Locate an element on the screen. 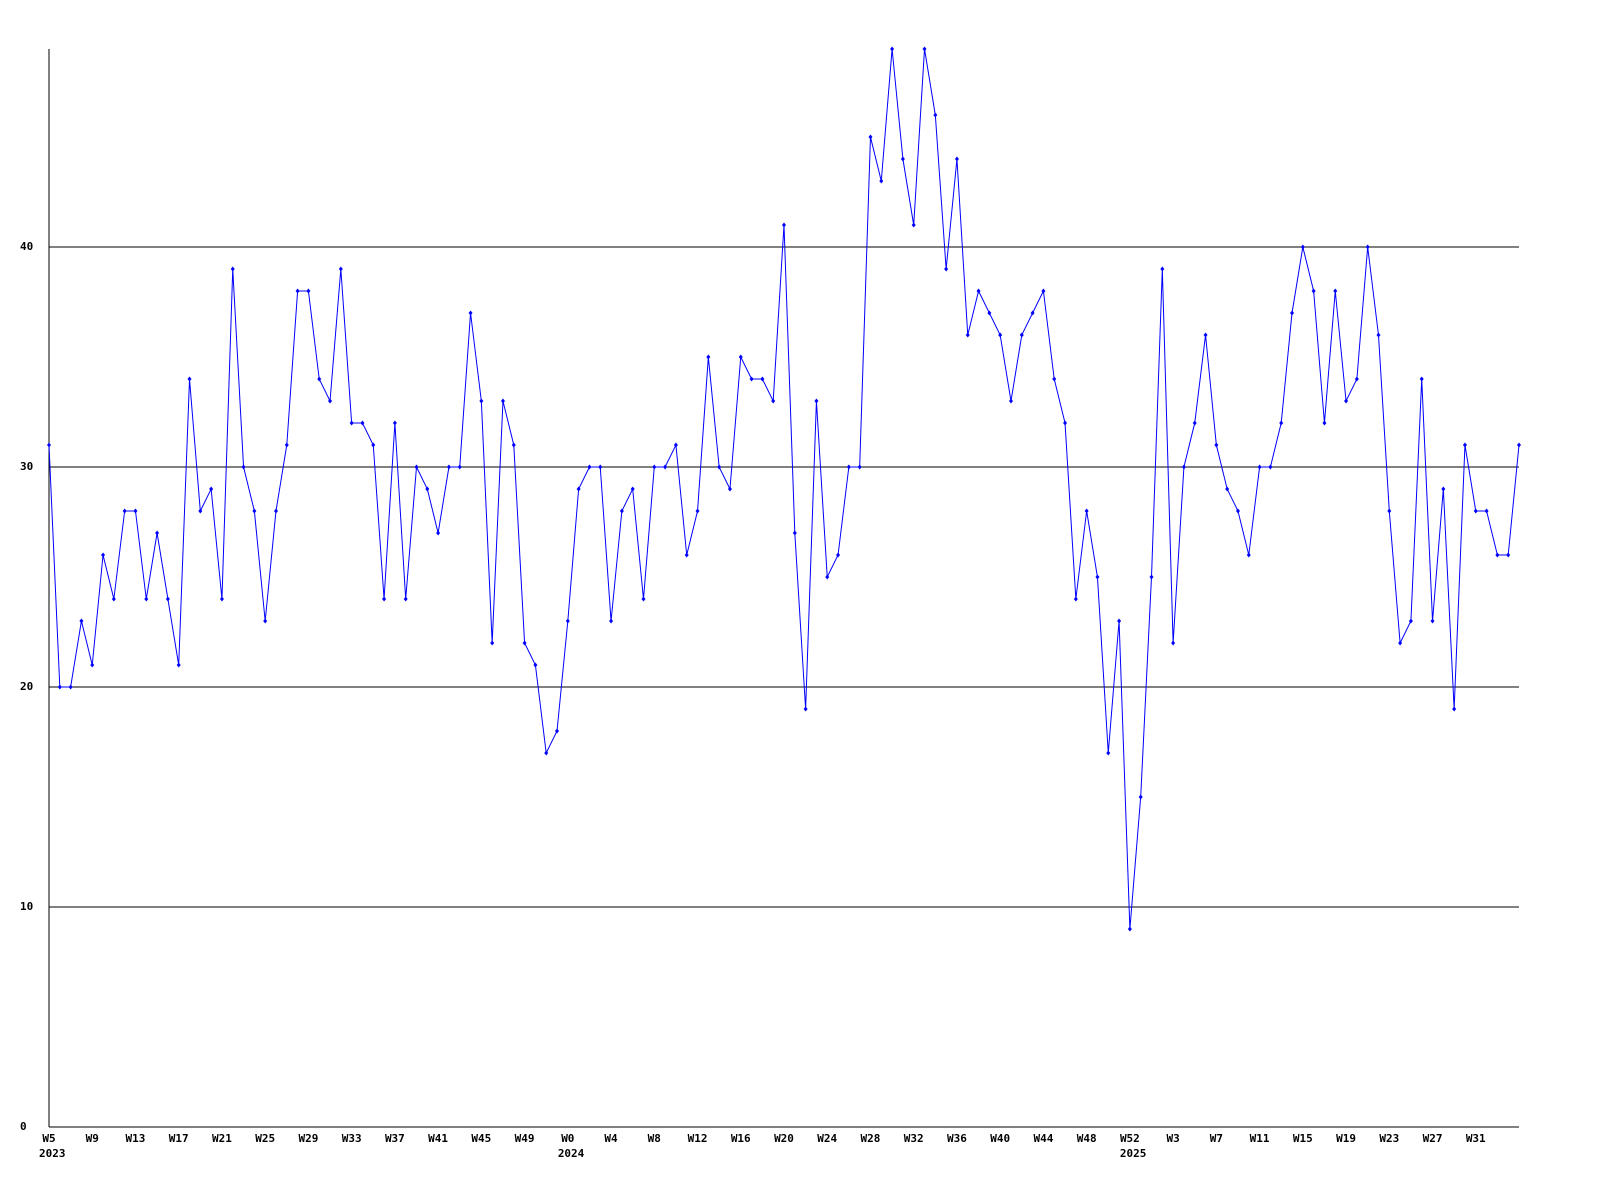  x-tick-label: W31 is located at coordinates (1476, 1138).